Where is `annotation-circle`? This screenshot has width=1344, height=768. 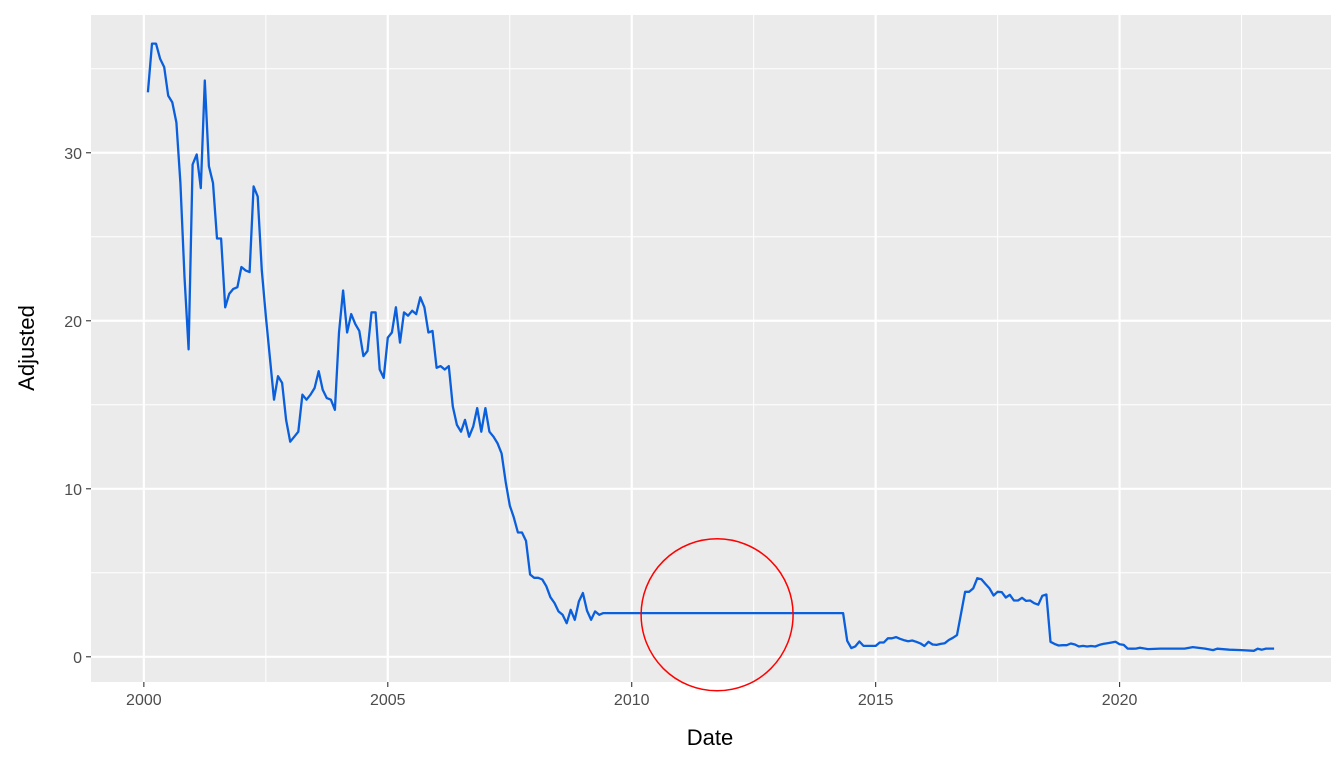 annotation-circle is located at coordinates (717, 615).